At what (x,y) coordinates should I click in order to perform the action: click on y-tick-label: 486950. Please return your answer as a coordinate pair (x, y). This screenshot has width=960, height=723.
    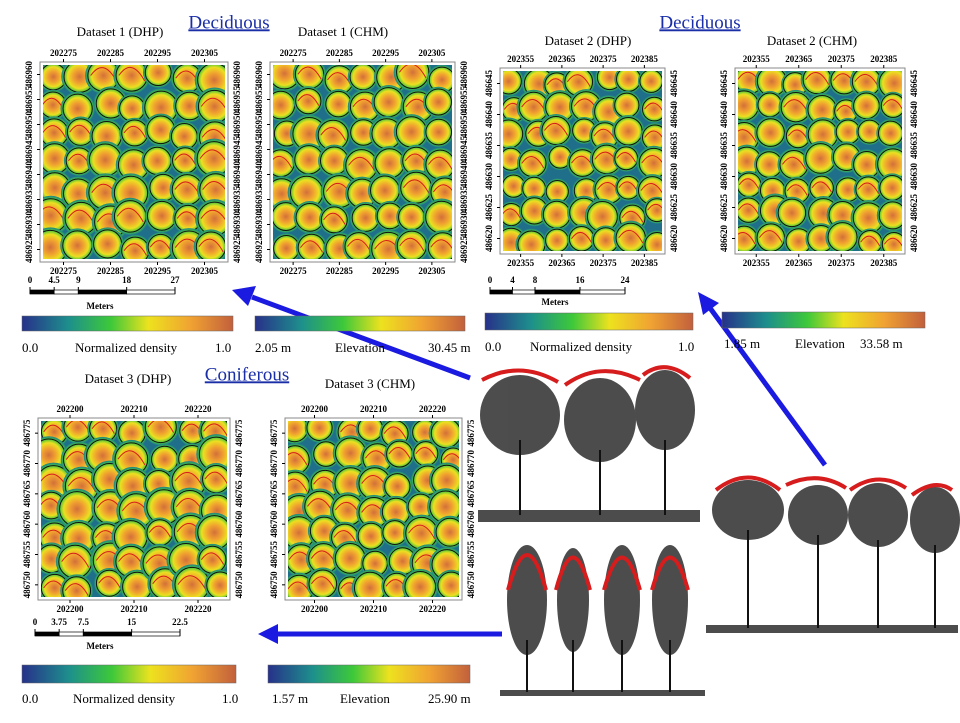
    Looking at the image, I should click on (29, 125).